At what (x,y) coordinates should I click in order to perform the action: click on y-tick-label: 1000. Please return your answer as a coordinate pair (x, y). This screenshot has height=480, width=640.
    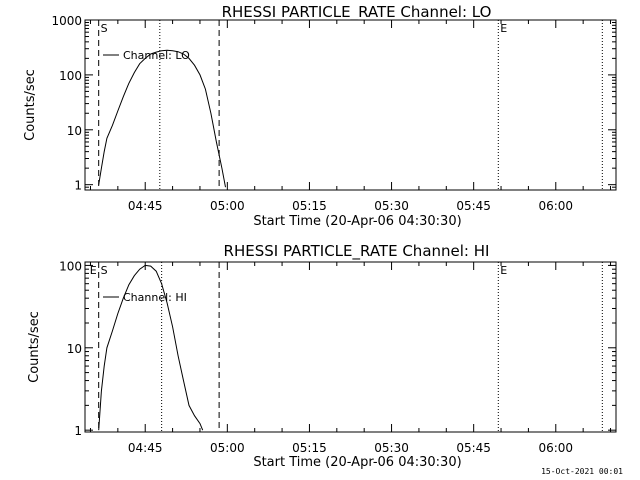
    Looking at the image, I should click on (66, 21).